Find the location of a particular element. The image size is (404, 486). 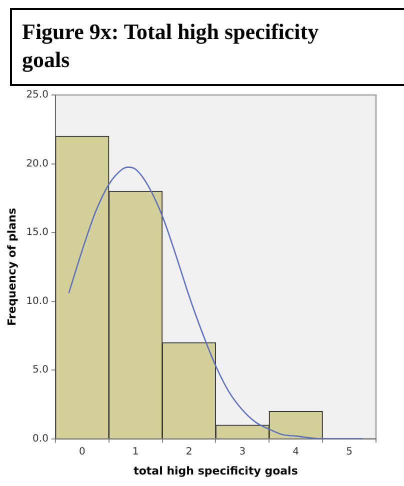

y-tick-label: 5.0 is located at coordinates (40, 370).